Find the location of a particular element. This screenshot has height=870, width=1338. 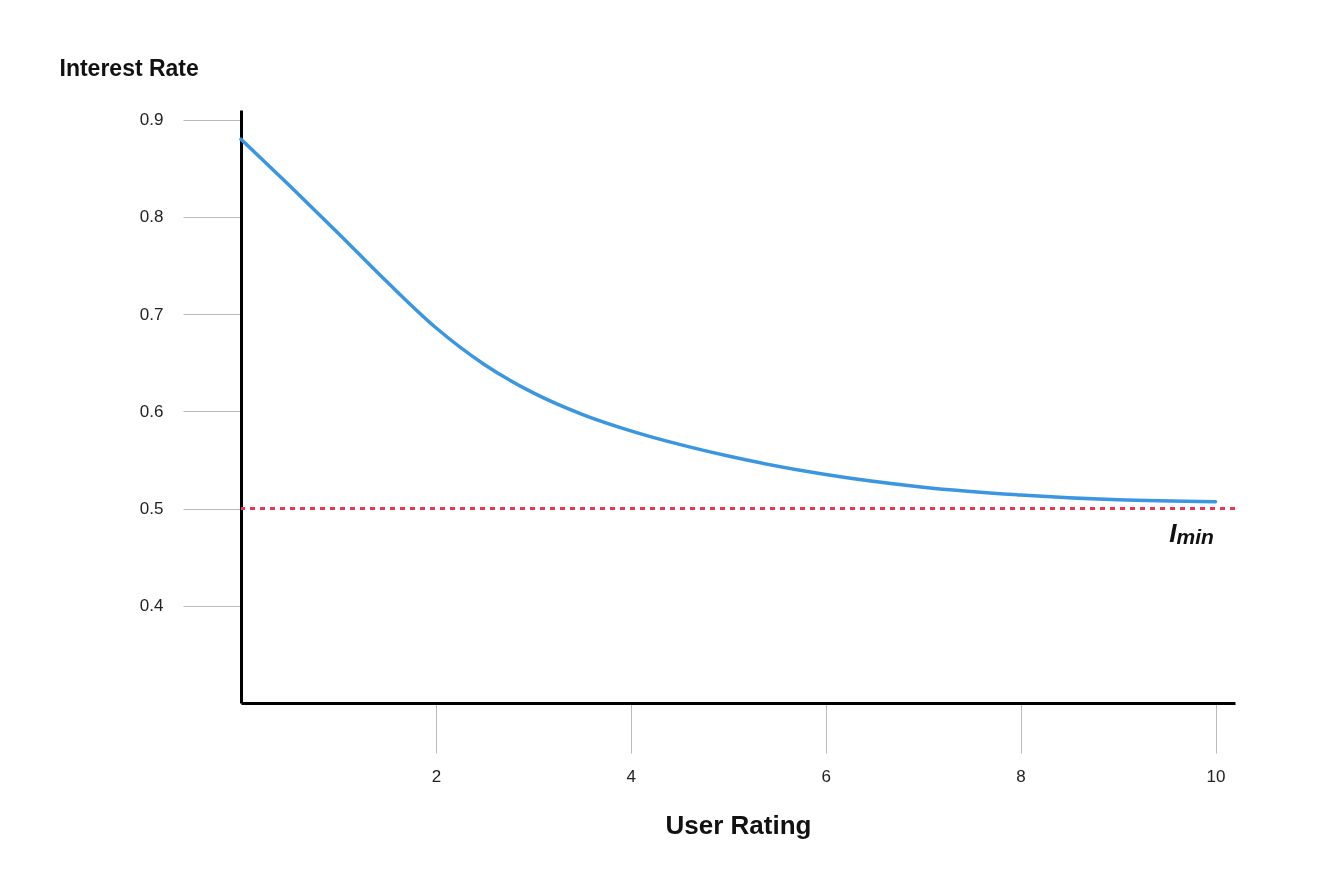

x-tick-label: 6 is located at coordinates (826, 776).